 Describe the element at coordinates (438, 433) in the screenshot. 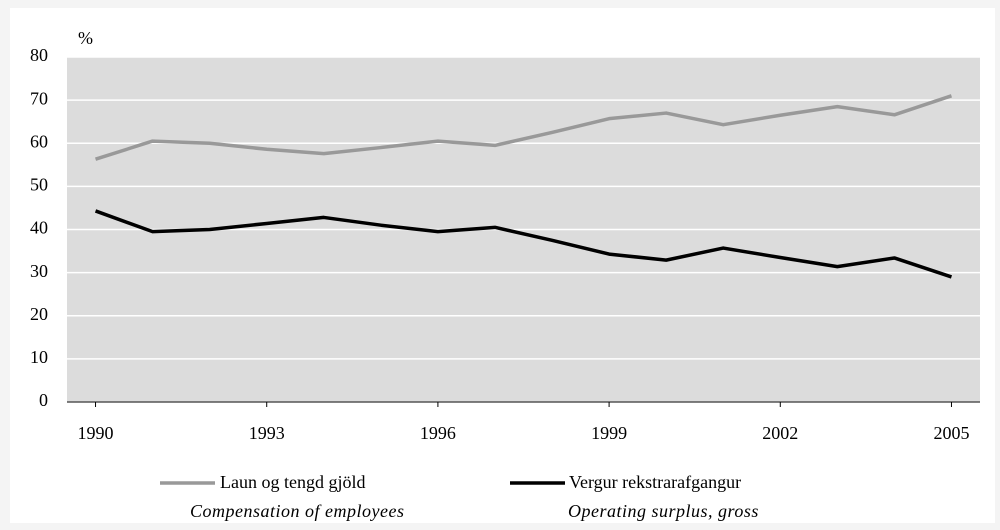

I see `x-tick-label: 1996` at that location.